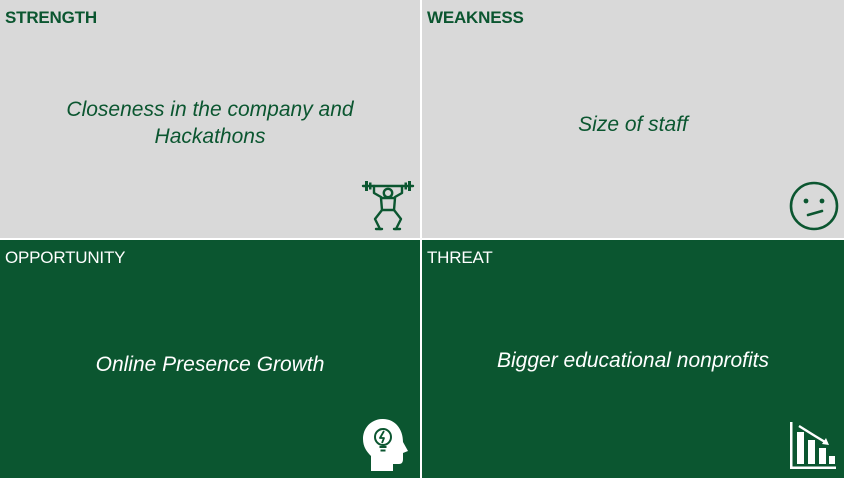  What do you see at coordinates (814, 206) in the screenshot?
I see `confused-face-icon` at bounding box center [814, 206].